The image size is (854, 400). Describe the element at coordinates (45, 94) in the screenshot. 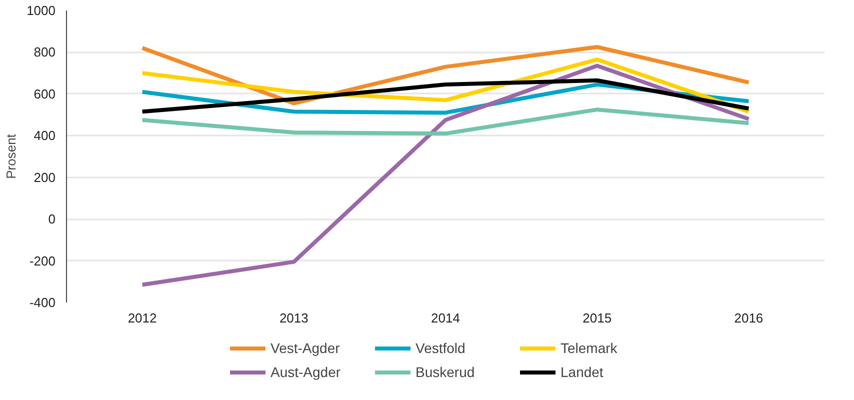

I see `y-tick-label: 600` at that location.